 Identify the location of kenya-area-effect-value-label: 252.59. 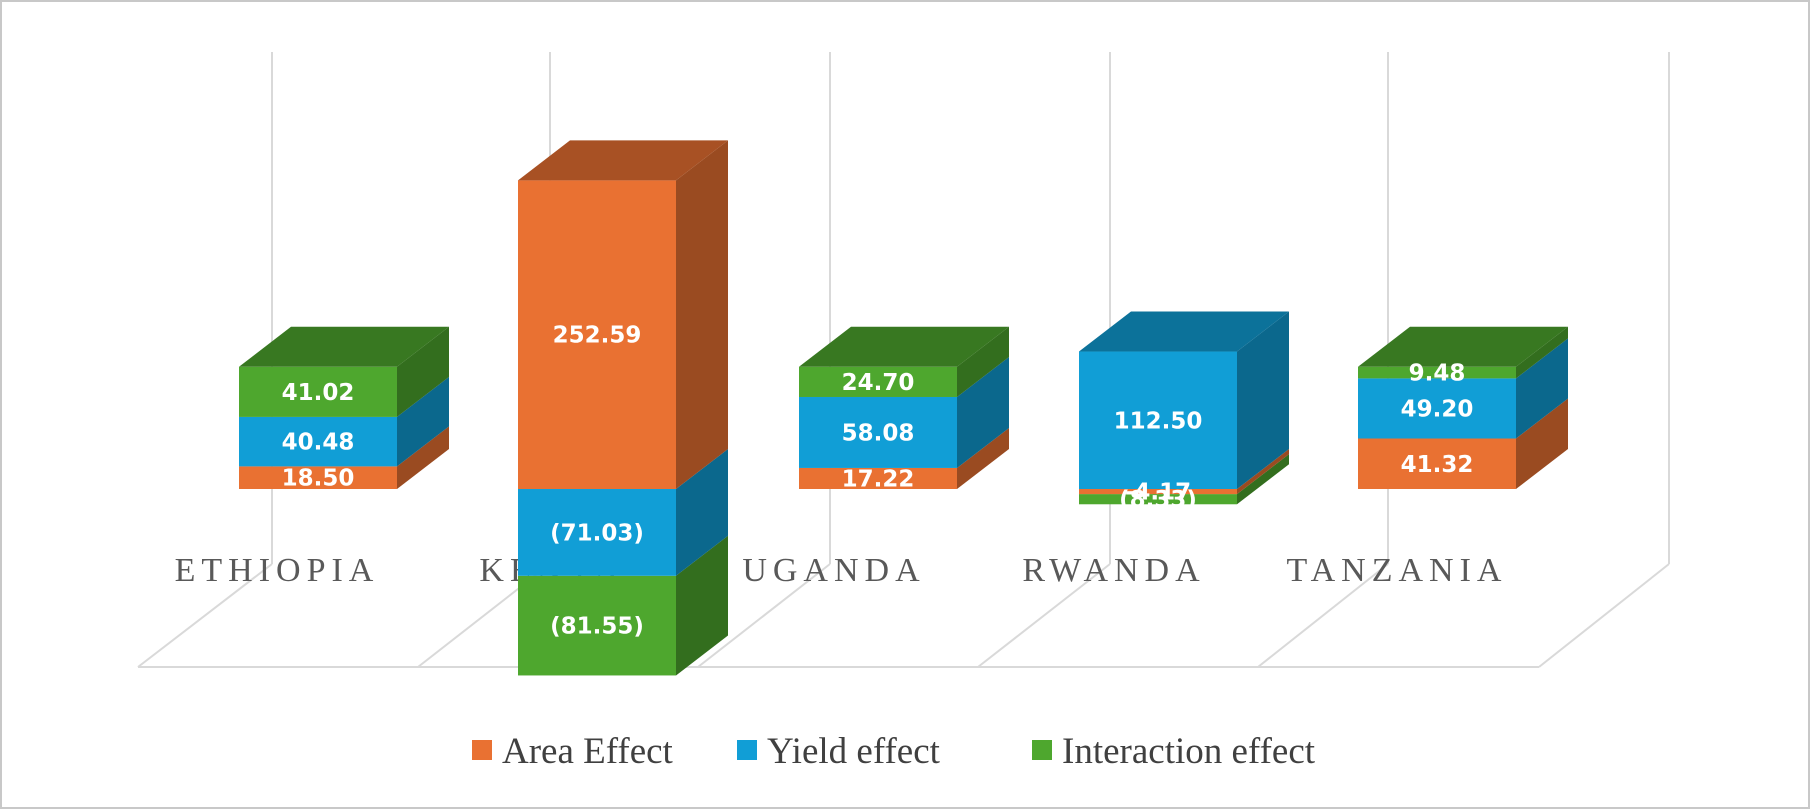
(597, 336).